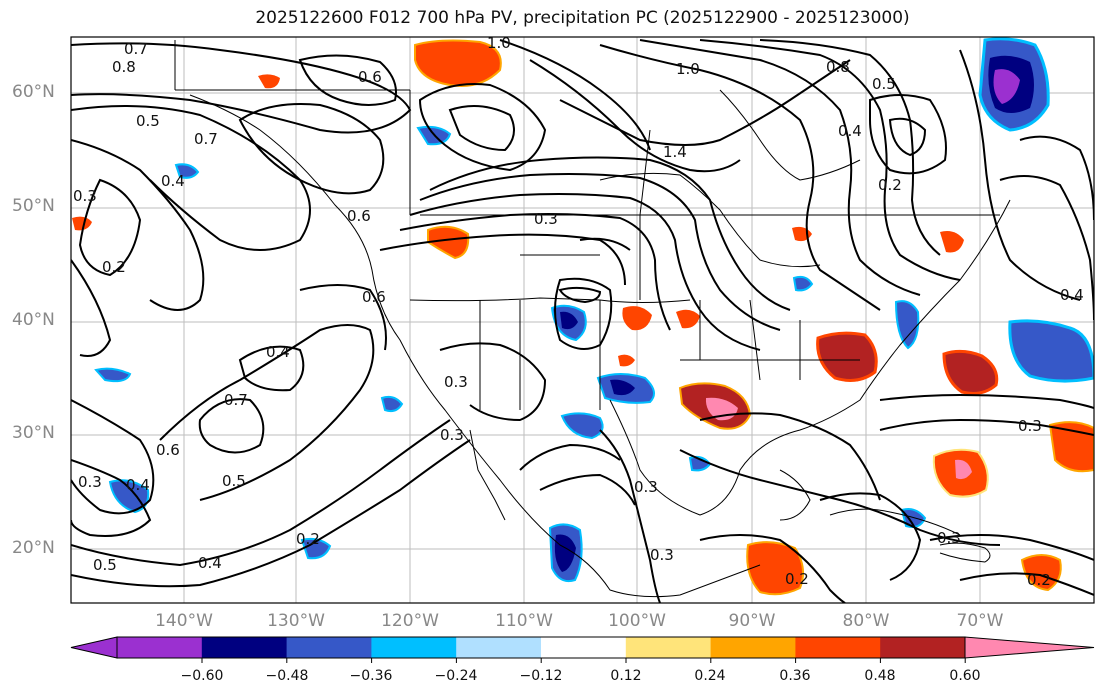 The height and width of the screenshot is (698, 1105). Describe the element at coordinates (1029, 647) in the screenshot. I see `colorbar-arrow-max` at that location.